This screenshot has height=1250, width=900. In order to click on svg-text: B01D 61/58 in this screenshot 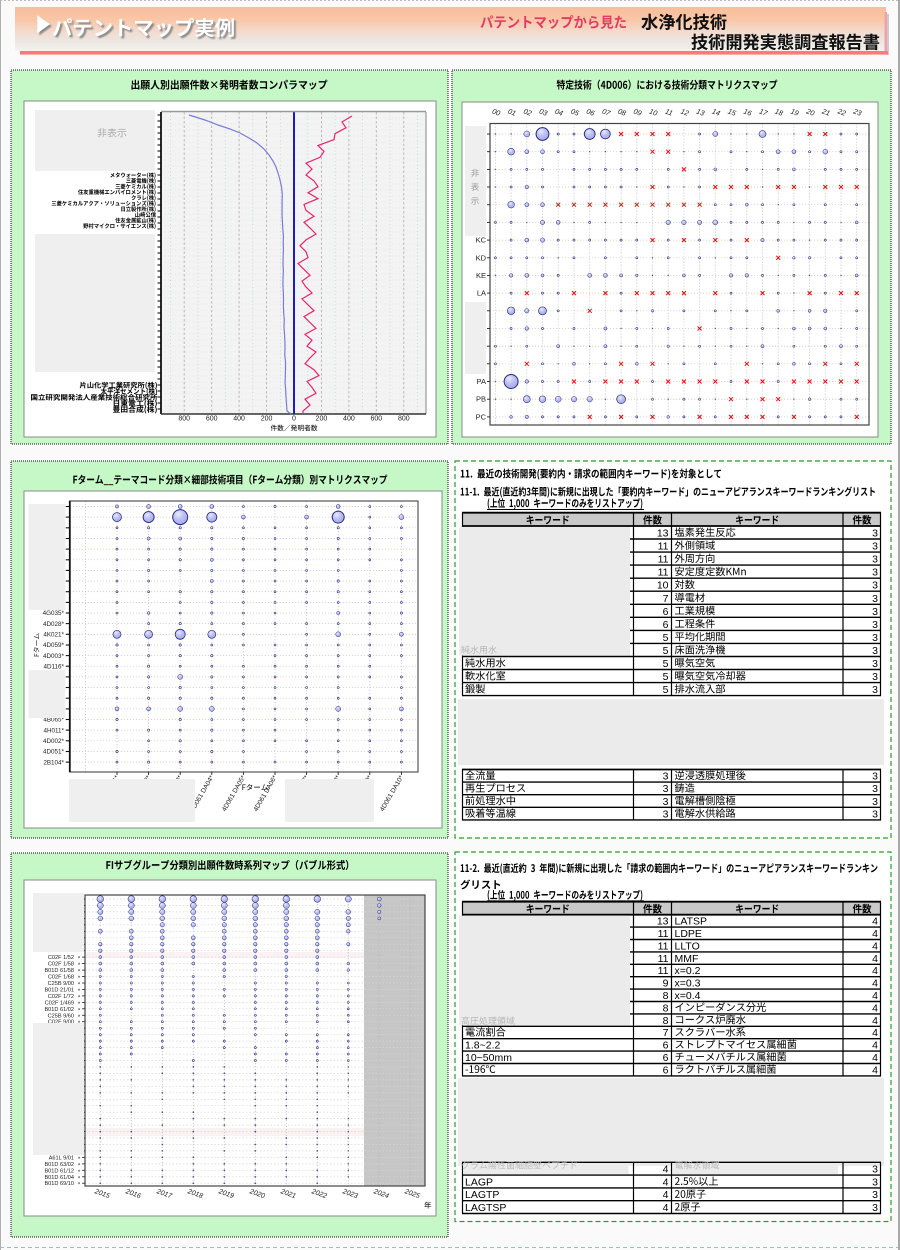, I will do `click(59, 971)`.